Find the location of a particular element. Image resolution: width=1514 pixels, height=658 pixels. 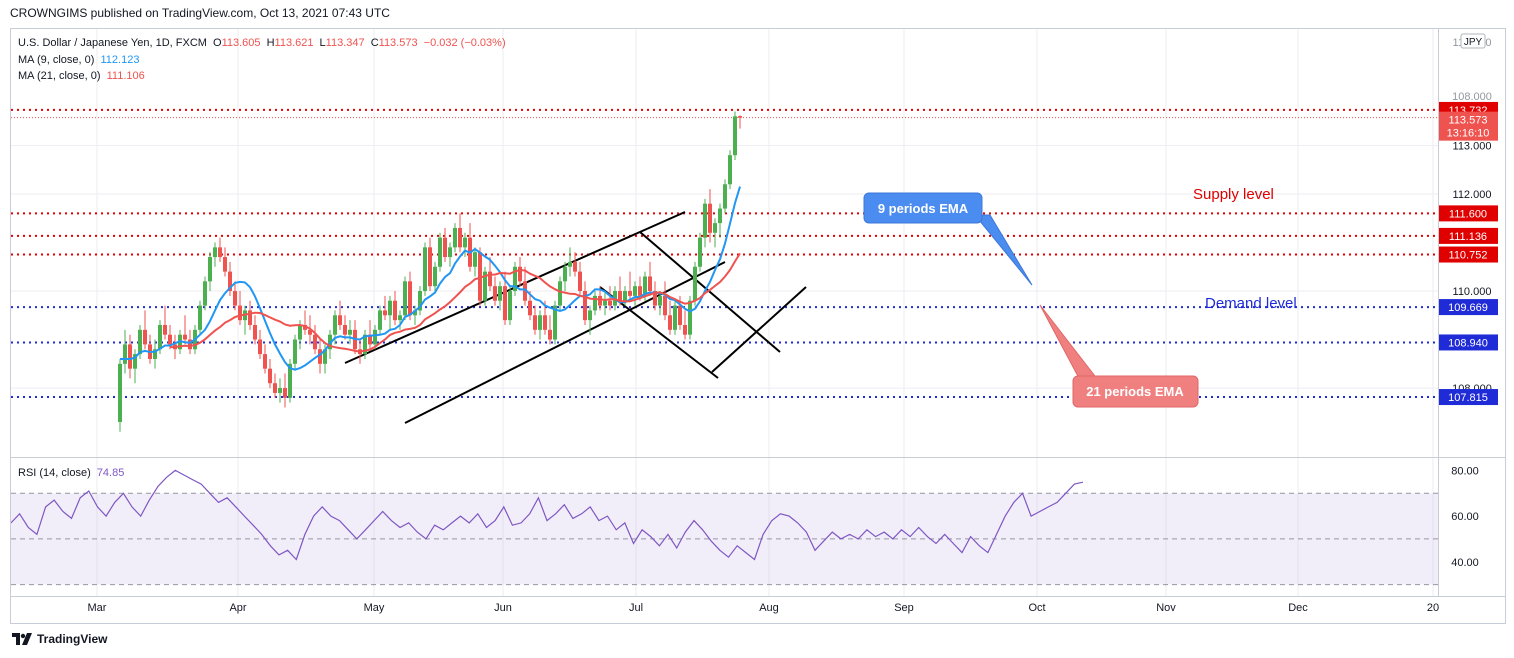

rsi-axis: 80.00 60.00 40.00 is located at coordinates (1465, 516).